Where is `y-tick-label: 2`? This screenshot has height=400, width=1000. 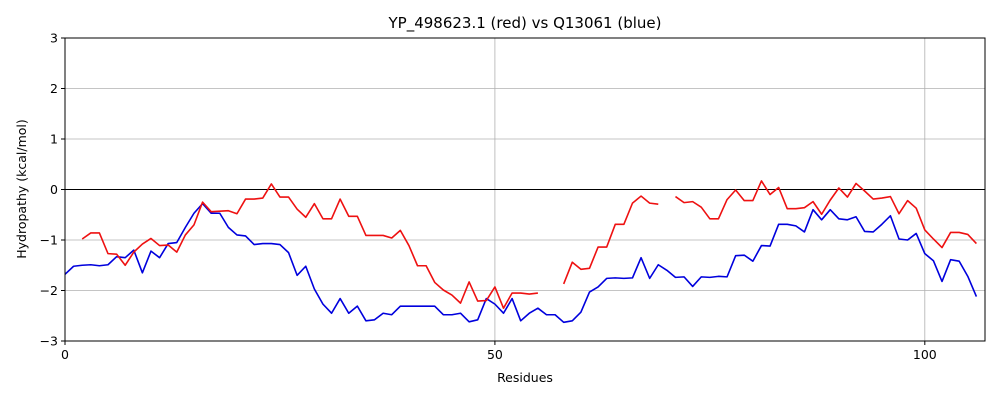 y-tick-label: 2 is located at coordinates (54, 88).